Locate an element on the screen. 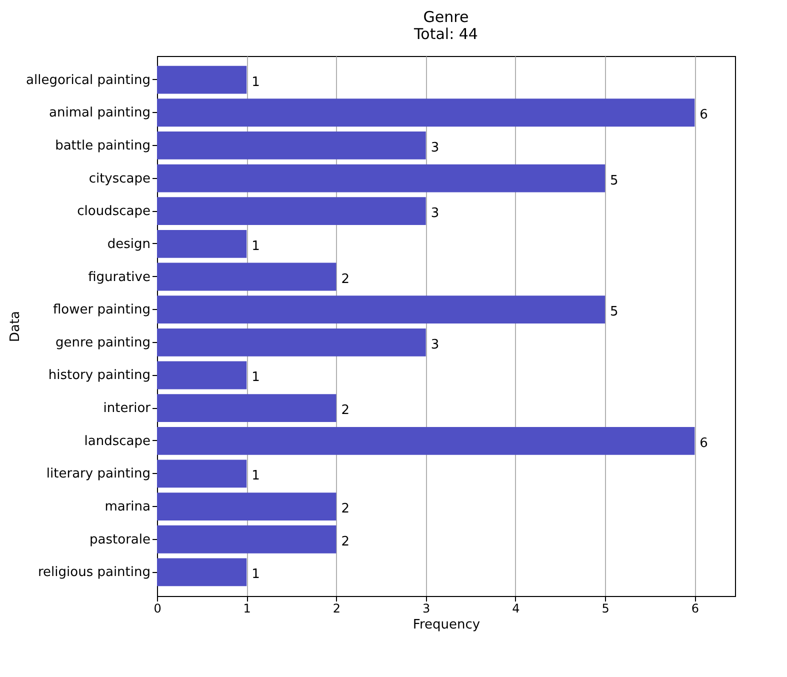 This screenshot has height=677, width=787. x-axis-title: Frequency is located at coordinates (446, 625).